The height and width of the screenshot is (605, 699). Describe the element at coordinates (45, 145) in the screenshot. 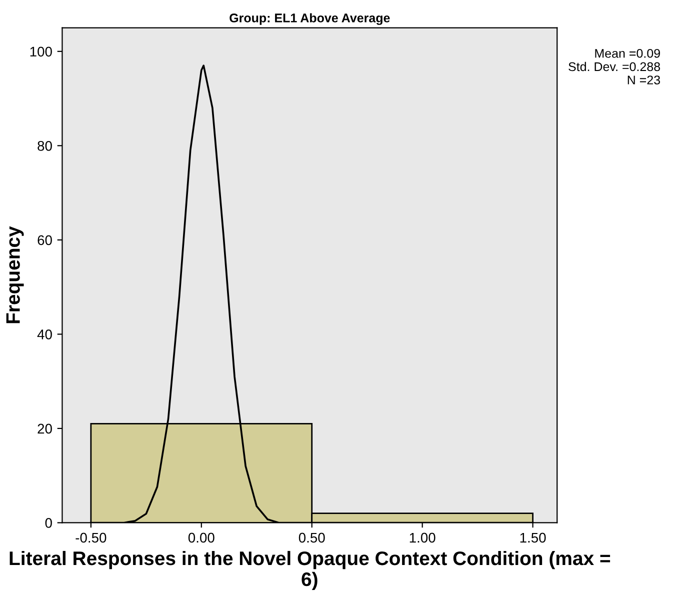

I see `y-tick-label: 80` at that location.